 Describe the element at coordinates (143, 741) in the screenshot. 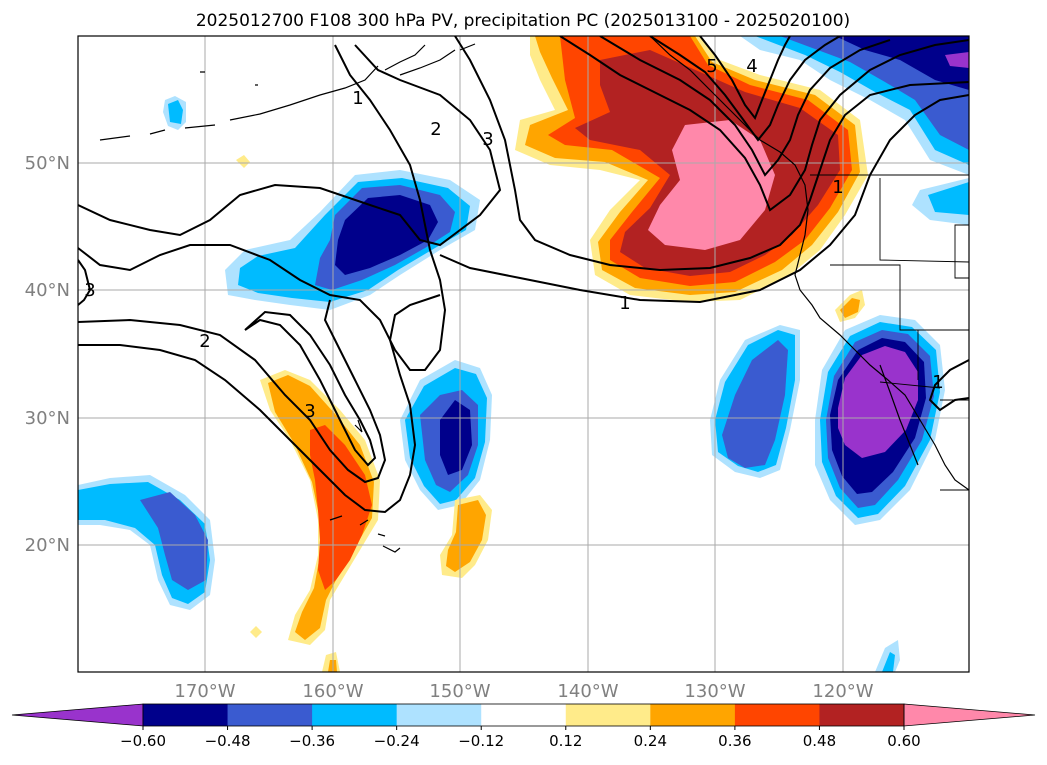

I see `colorbar-tick-label: −0.60` at that location.